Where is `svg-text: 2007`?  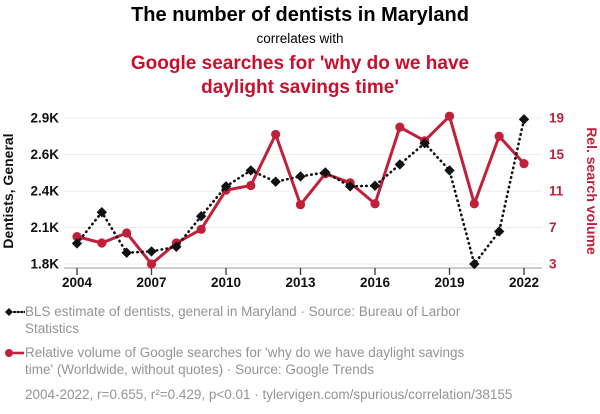 svg-text: 2007 is located at coordinates (151, 282).